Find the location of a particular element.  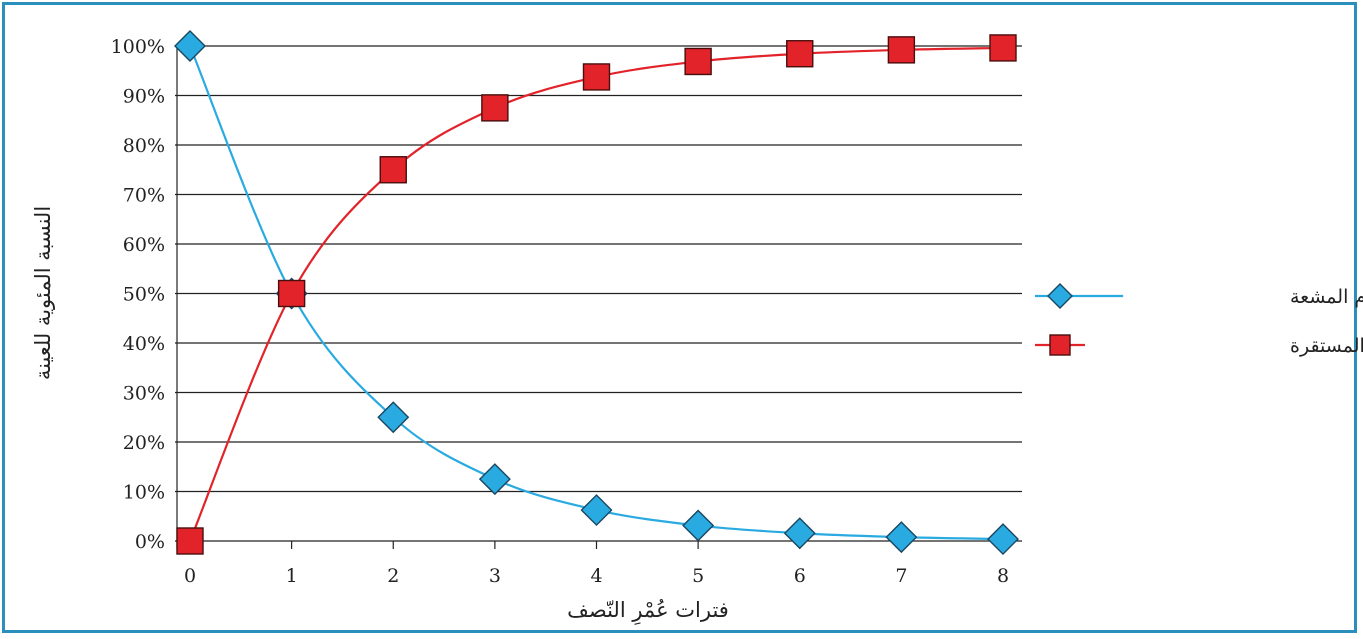

x-tick-label: 6 is located at coordinates (800, 576).